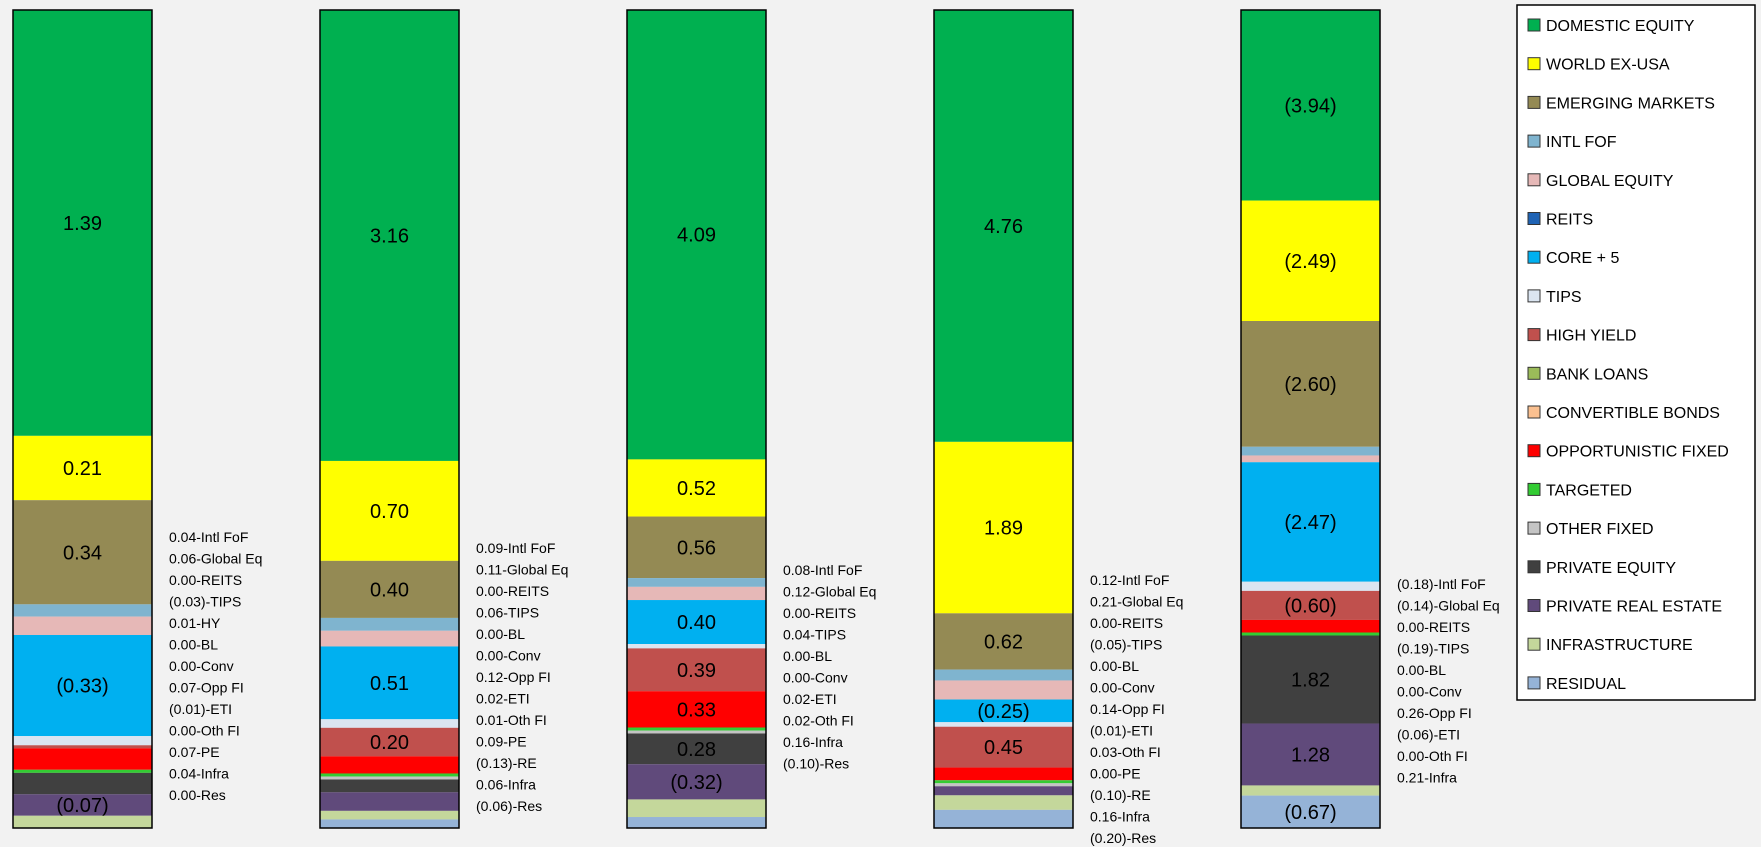  What do you see at coordinates (1623, 413) in the screenshot?
I see `legend-item-convertible-bonds: CONVERTIBLE BONDS` at bounding box center [1623, 413].